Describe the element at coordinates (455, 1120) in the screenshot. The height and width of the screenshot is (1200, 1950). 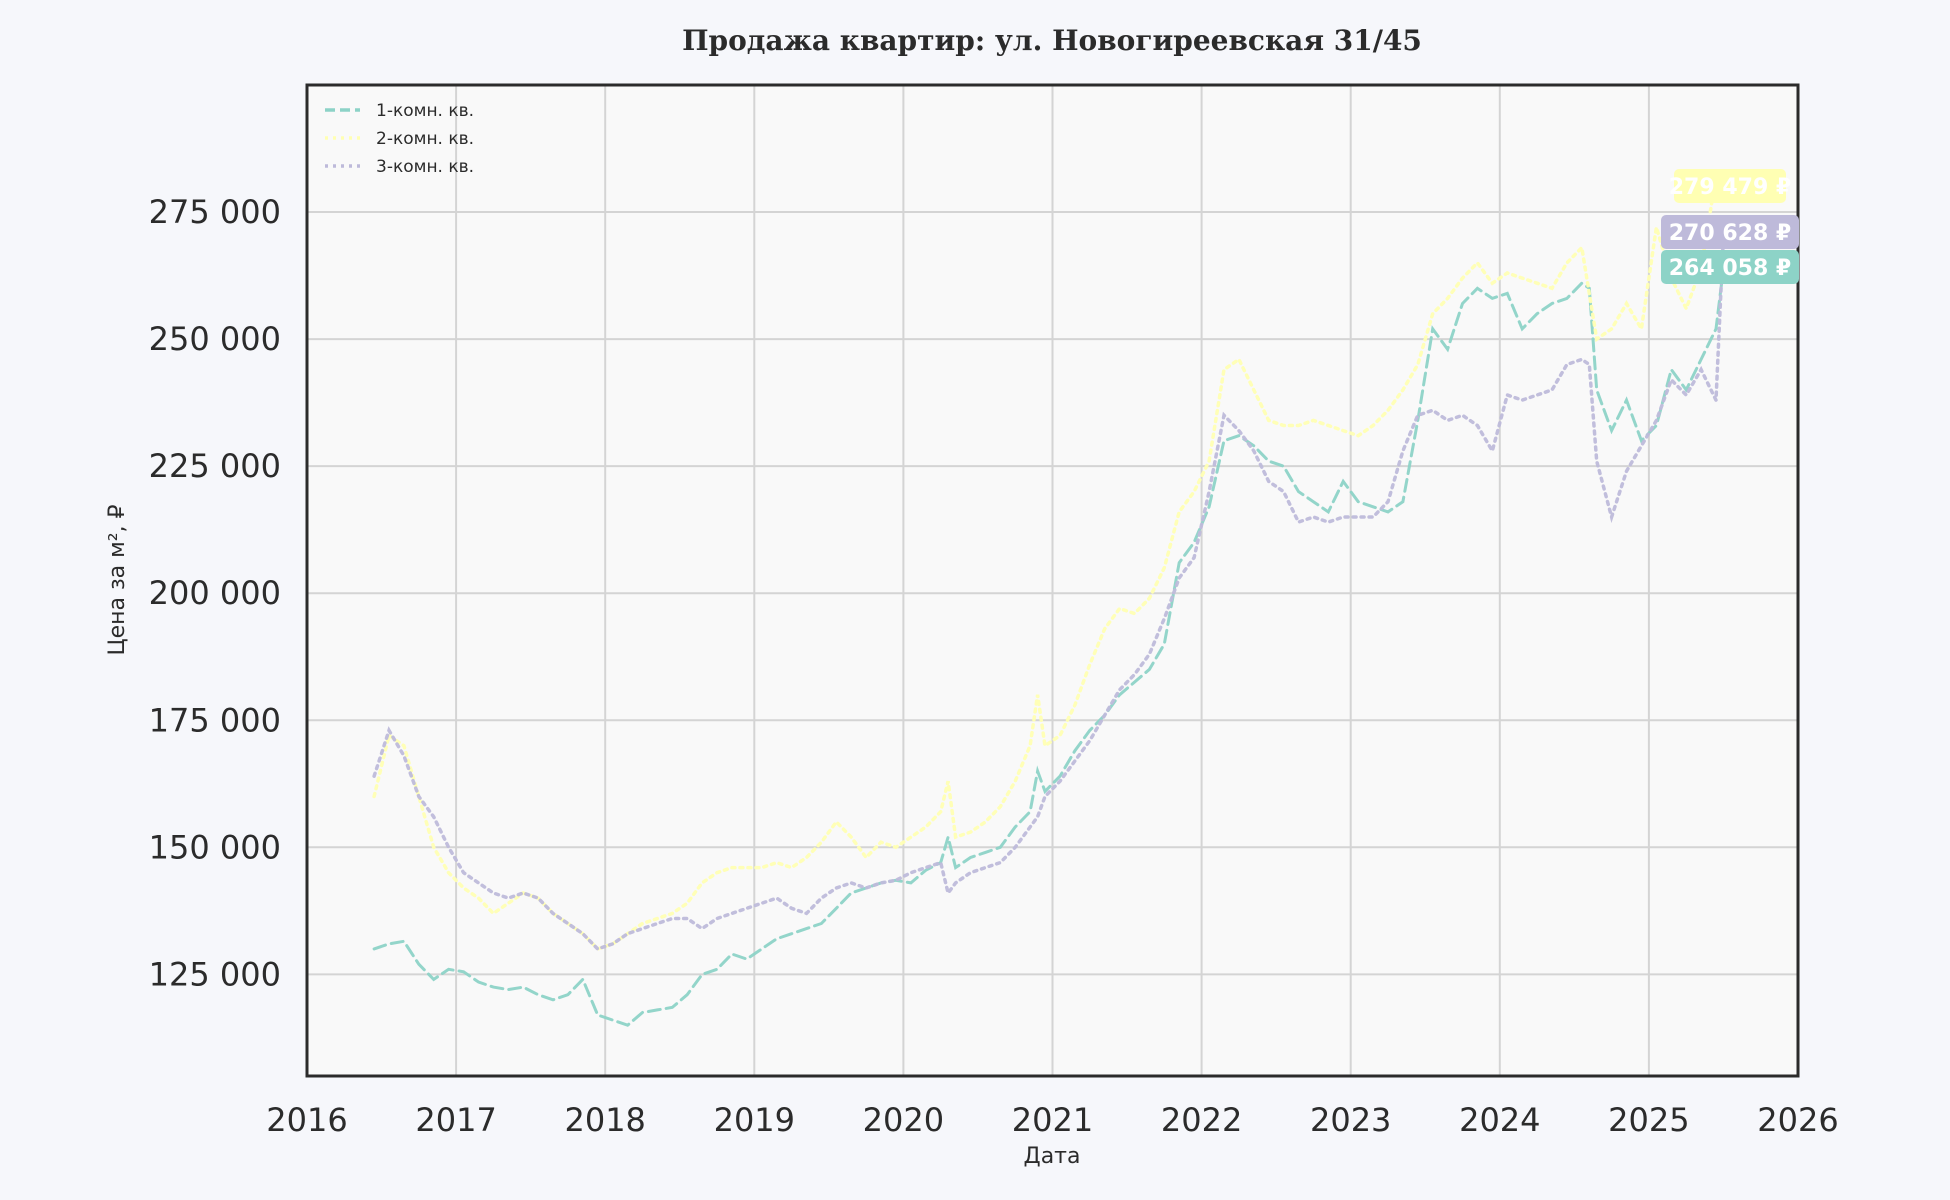
I see `x-tick-label: 2017` at that location.